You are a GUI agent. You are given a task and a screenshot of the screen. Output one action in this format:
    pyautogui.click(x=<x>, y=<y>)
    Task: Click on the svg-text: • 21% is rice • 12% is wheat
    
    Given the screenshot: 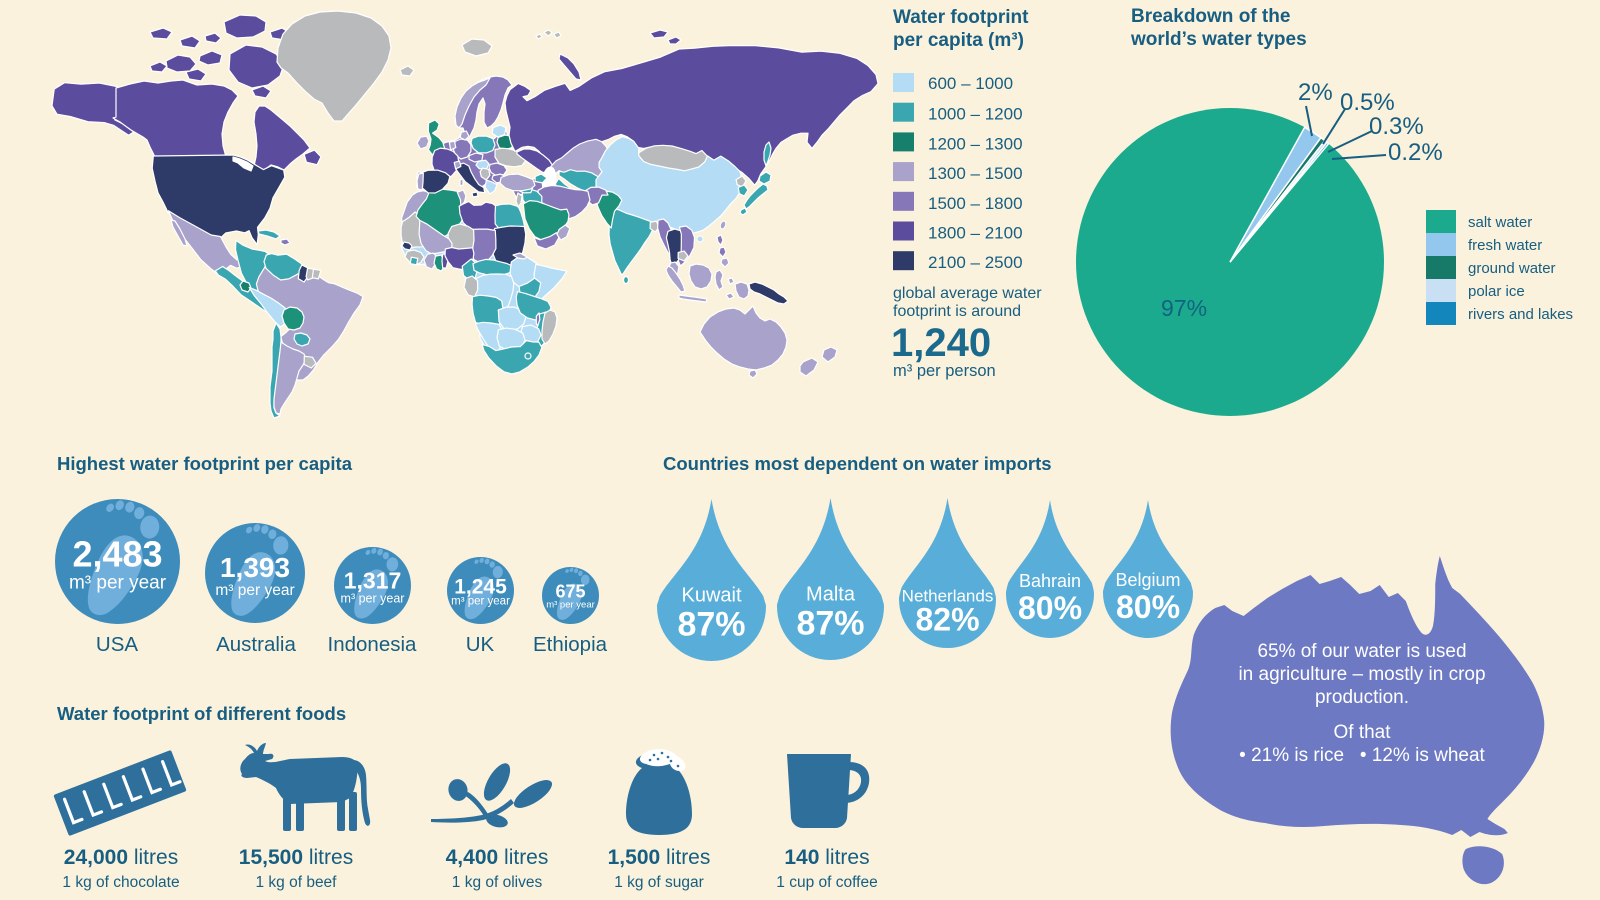 What is the action you would take?
    pyautogui.click(x=1362, y=755)
    